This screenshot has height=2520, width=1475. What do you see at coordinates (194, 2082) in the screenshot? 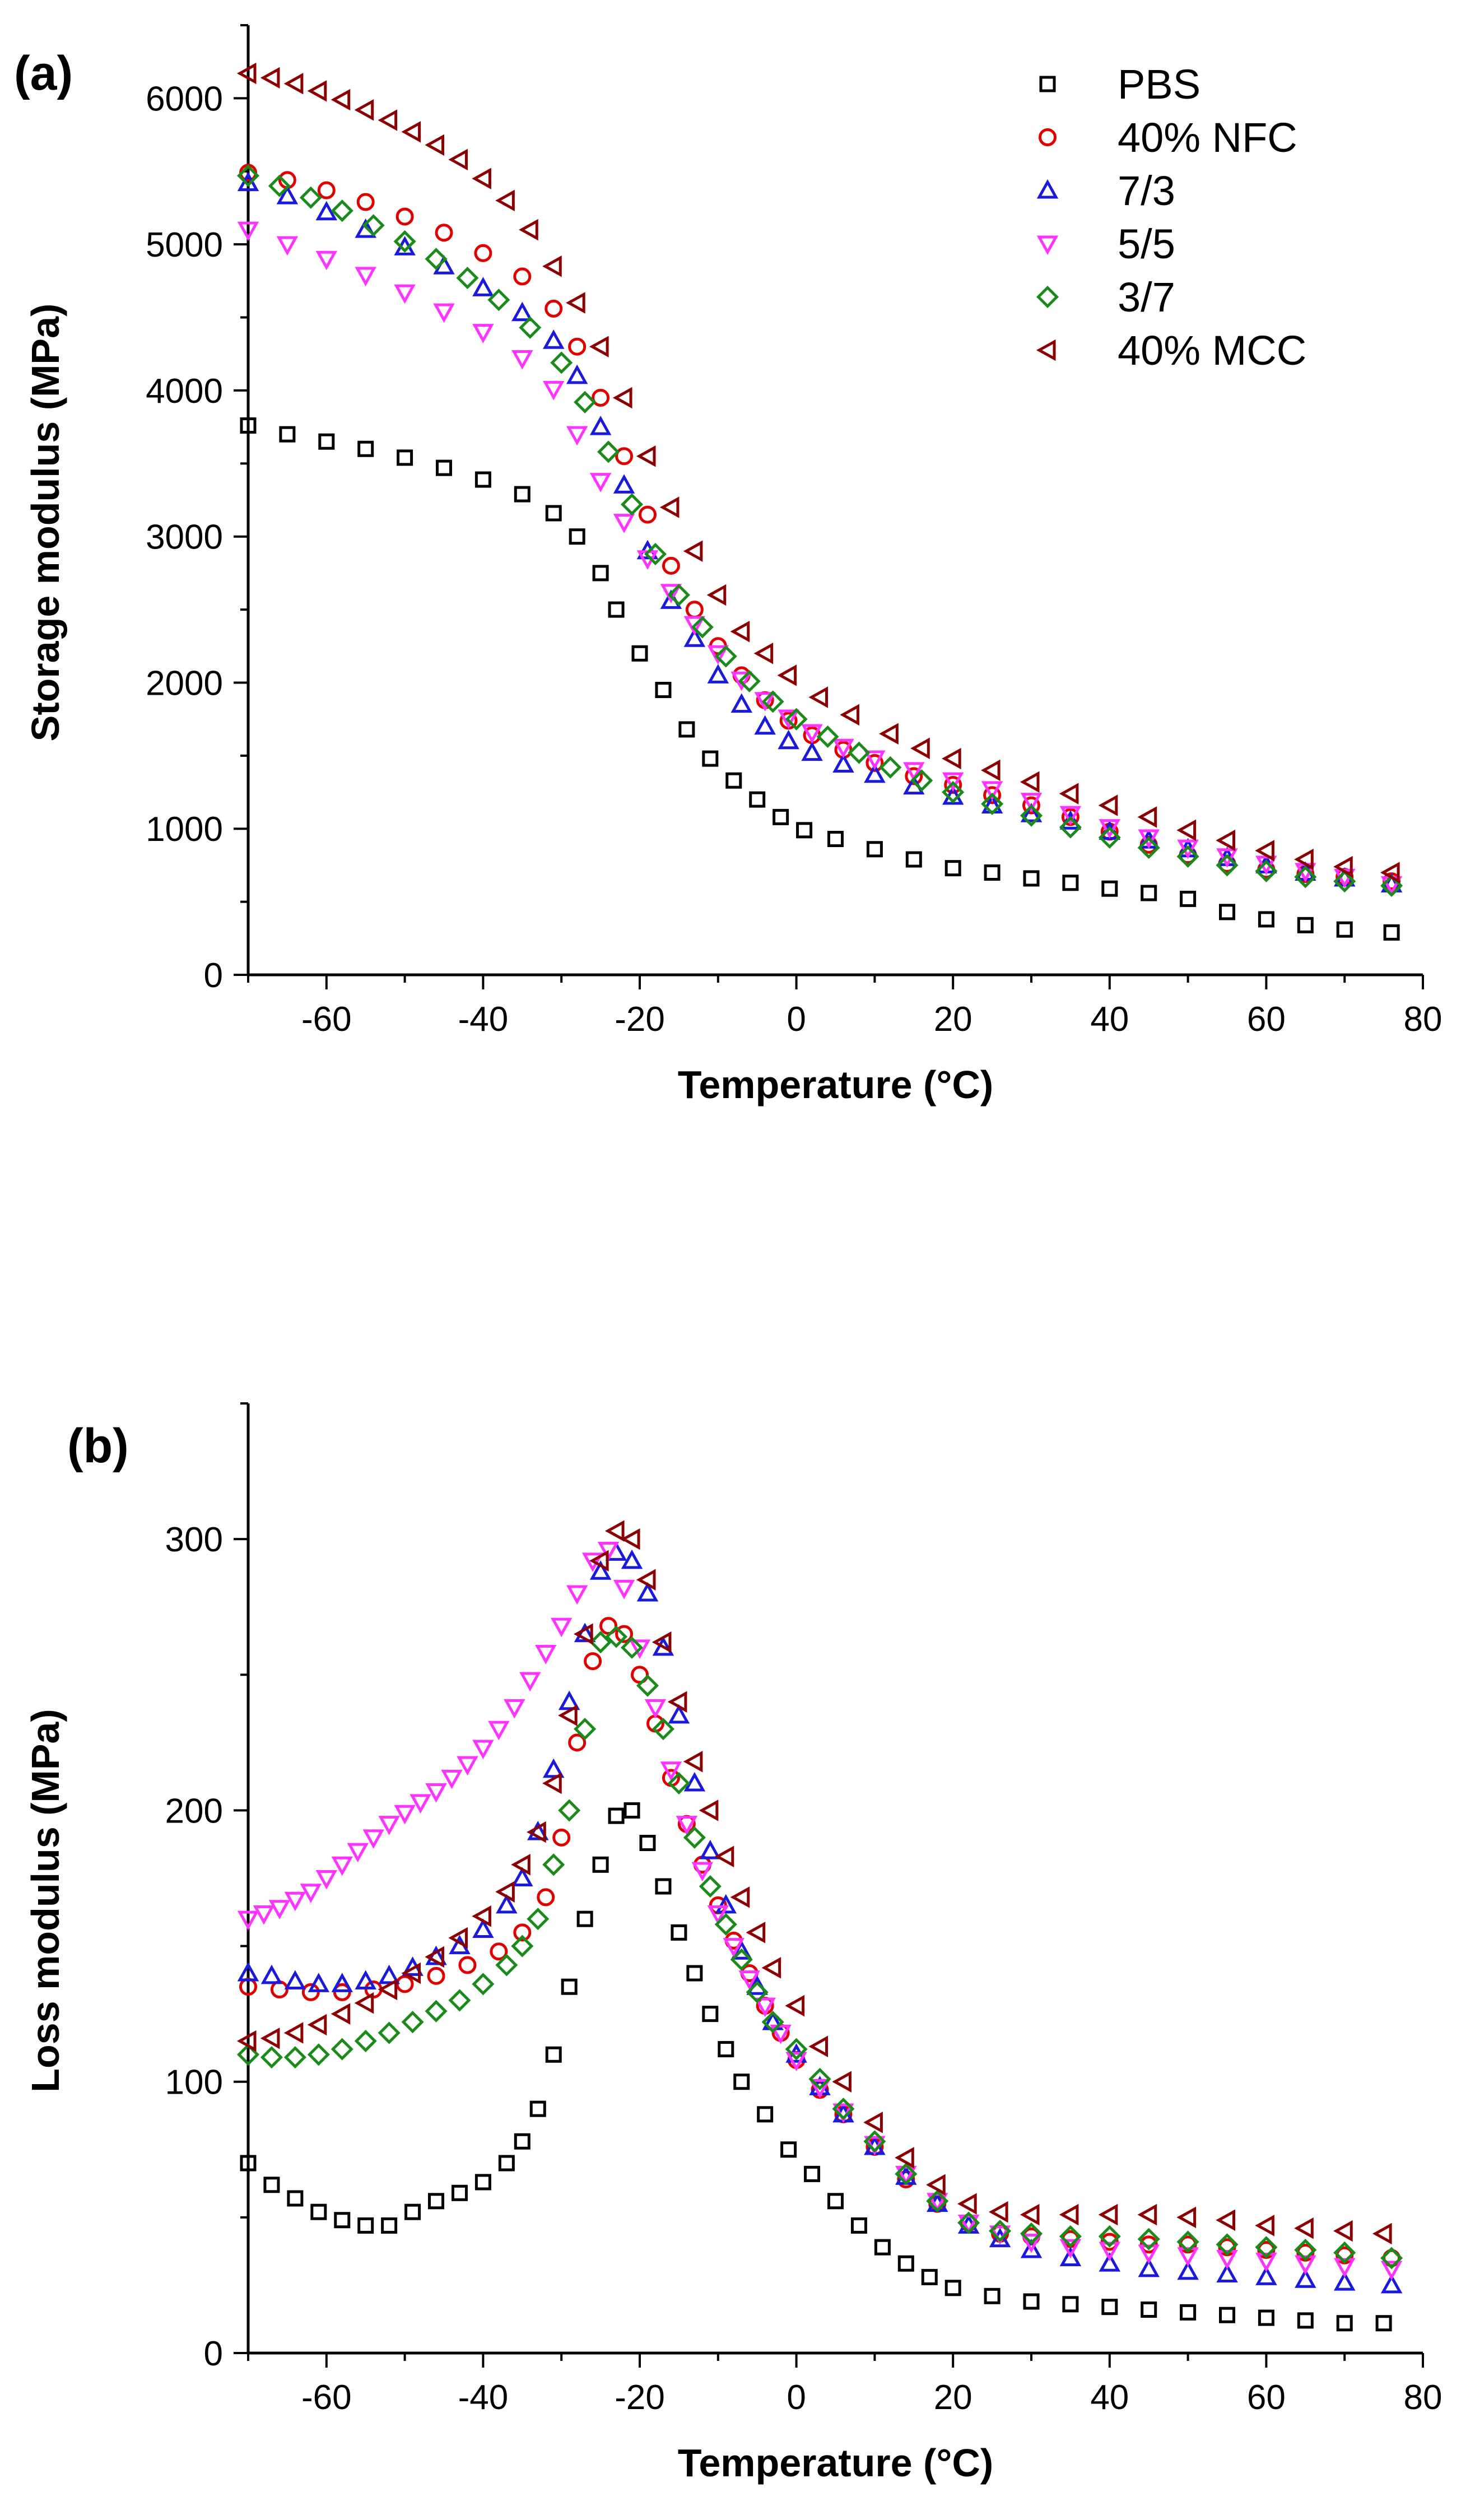
I see `y-tick-label: 100` at bounding box center [194, 2082].